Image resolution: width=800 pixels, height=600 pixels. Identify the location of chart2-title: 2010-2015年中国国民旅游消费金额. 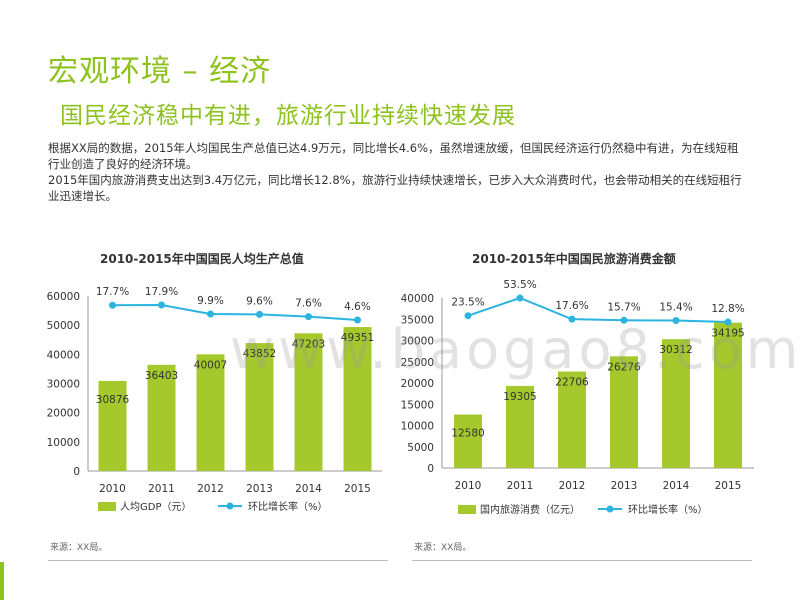
(574, 259).